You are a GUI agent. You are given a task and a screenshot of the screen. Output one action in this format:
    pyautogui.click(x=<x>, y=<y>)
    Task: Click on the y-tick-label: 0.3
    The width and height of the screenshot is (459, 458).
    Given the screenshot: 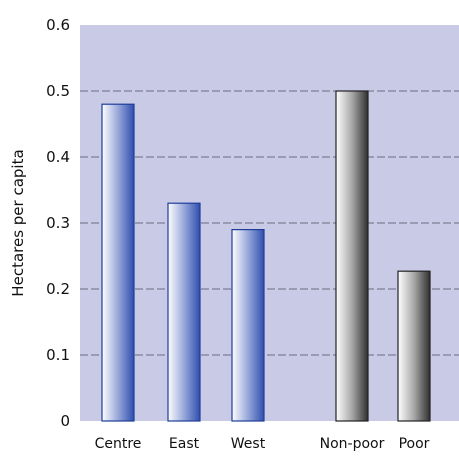 What is the action you would take?
    pyautogui.click(x=58, y=223)
    